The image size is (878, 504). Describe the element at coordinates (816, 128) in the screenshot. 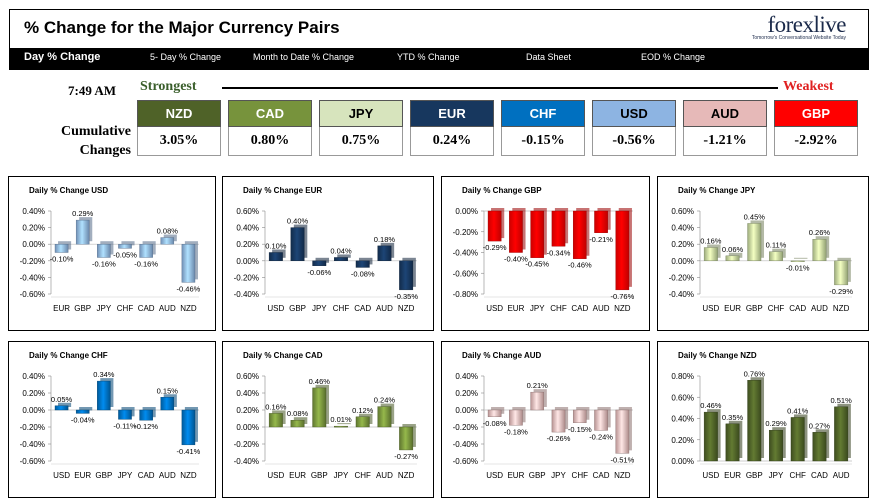

I see `currency-box-gbp: GBP -2.92%` at that location.